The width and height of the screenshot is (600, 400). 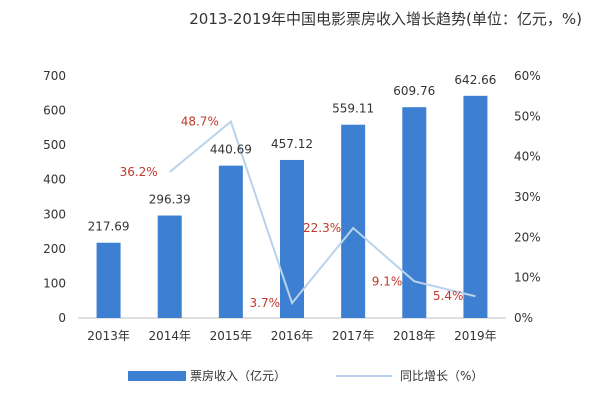 I want to click on y-left-tick-label: 700, so click(x=54, y=76).